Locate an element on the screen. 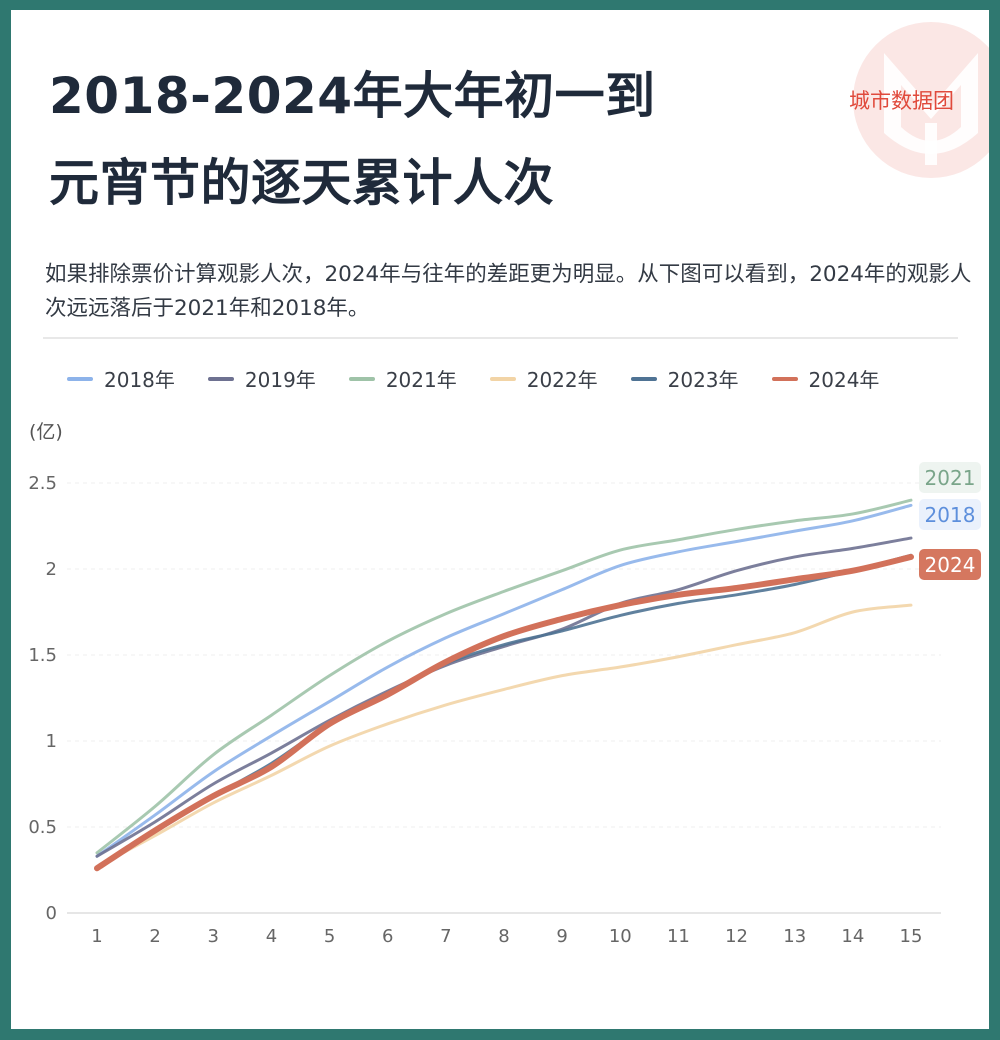  y-tick-label: 1 is located at coordinates (51, 741).